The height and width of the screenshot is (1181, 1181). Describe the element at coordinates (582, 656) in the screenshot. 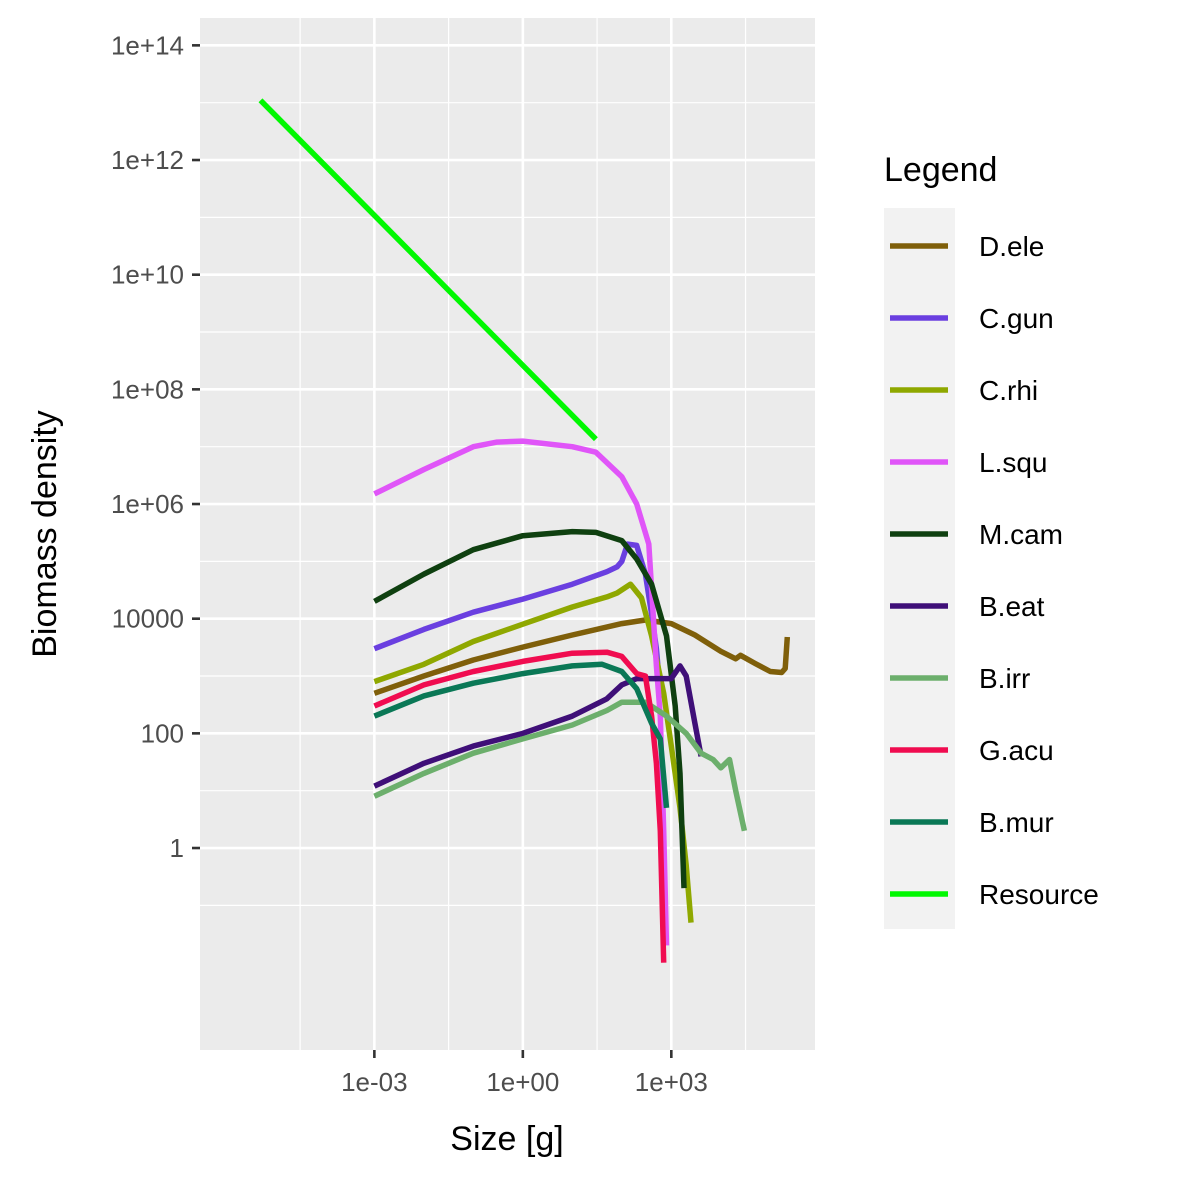

I see `series-line-d-ele` at that location.